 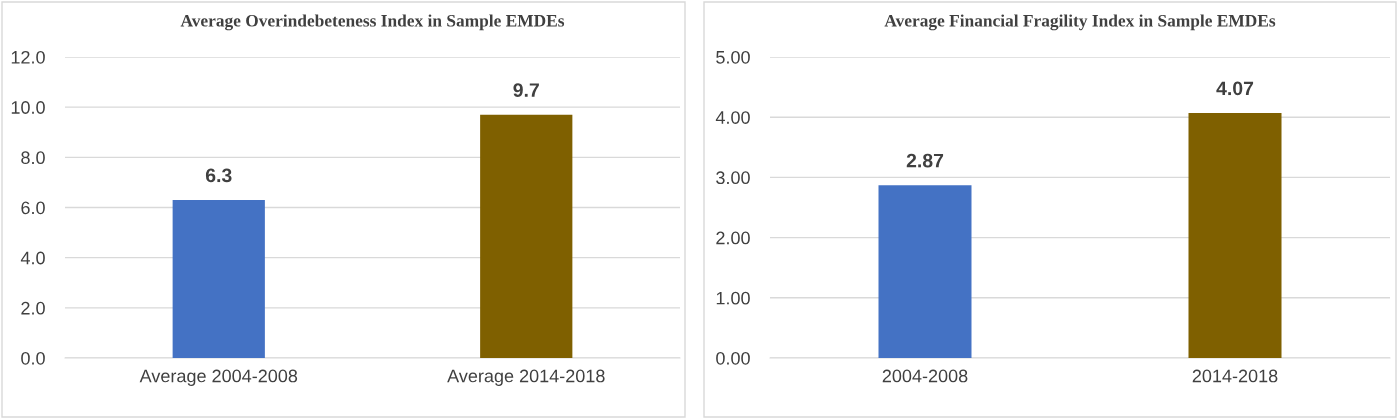 I want to click on chart-title: Average Overindebeteness Index in Sample EMDEs, so click(x=372, y=22).